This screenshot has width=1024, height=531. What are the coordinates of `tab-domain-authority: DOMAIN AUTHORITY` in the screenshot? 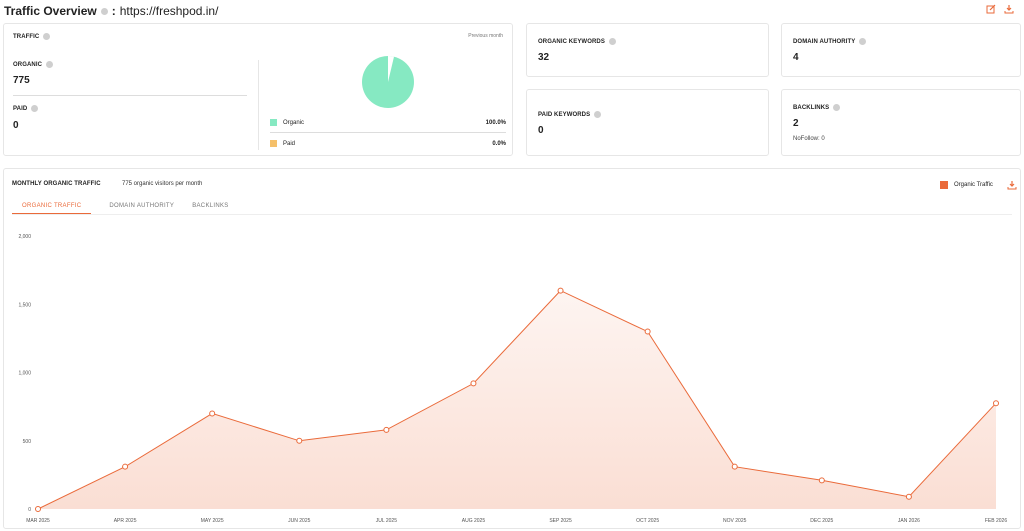 It's located at (142, 206).